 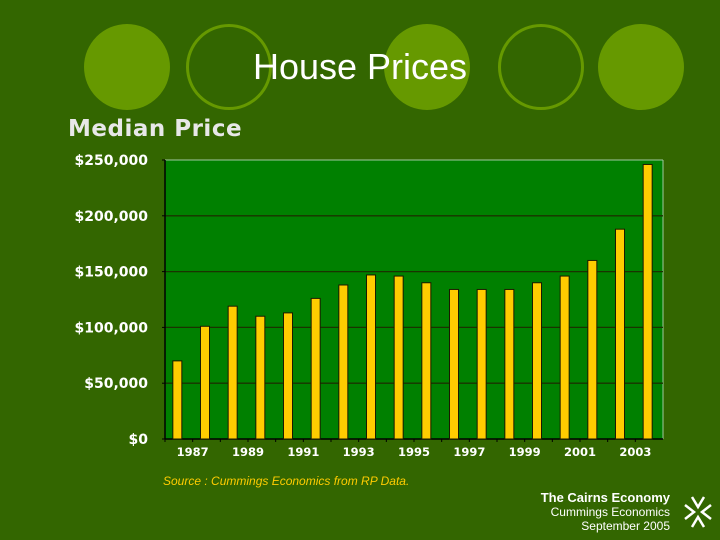 What do you see at coordinates (359, 452) in the screenshot?
I see `x-tick-label: 1993` at bounding box center [359, 452].